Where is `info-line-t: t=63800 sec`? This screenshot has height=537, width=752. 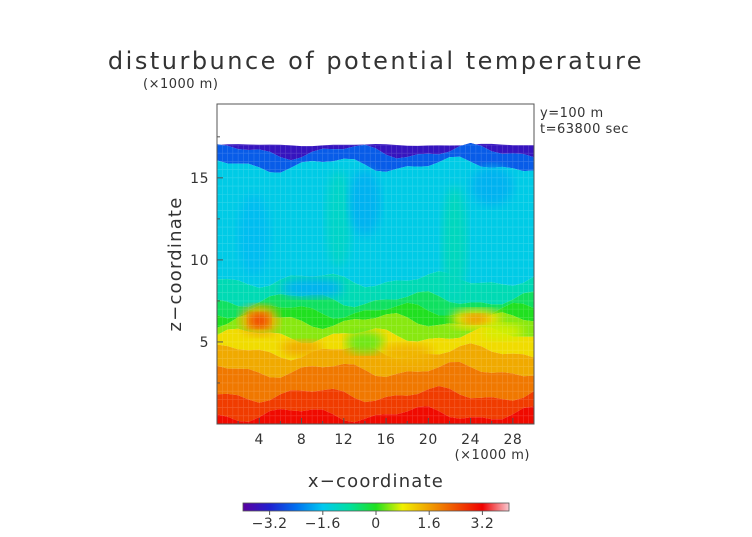
info-line-t: t=63800 sec is located at coordinates (584, 129).